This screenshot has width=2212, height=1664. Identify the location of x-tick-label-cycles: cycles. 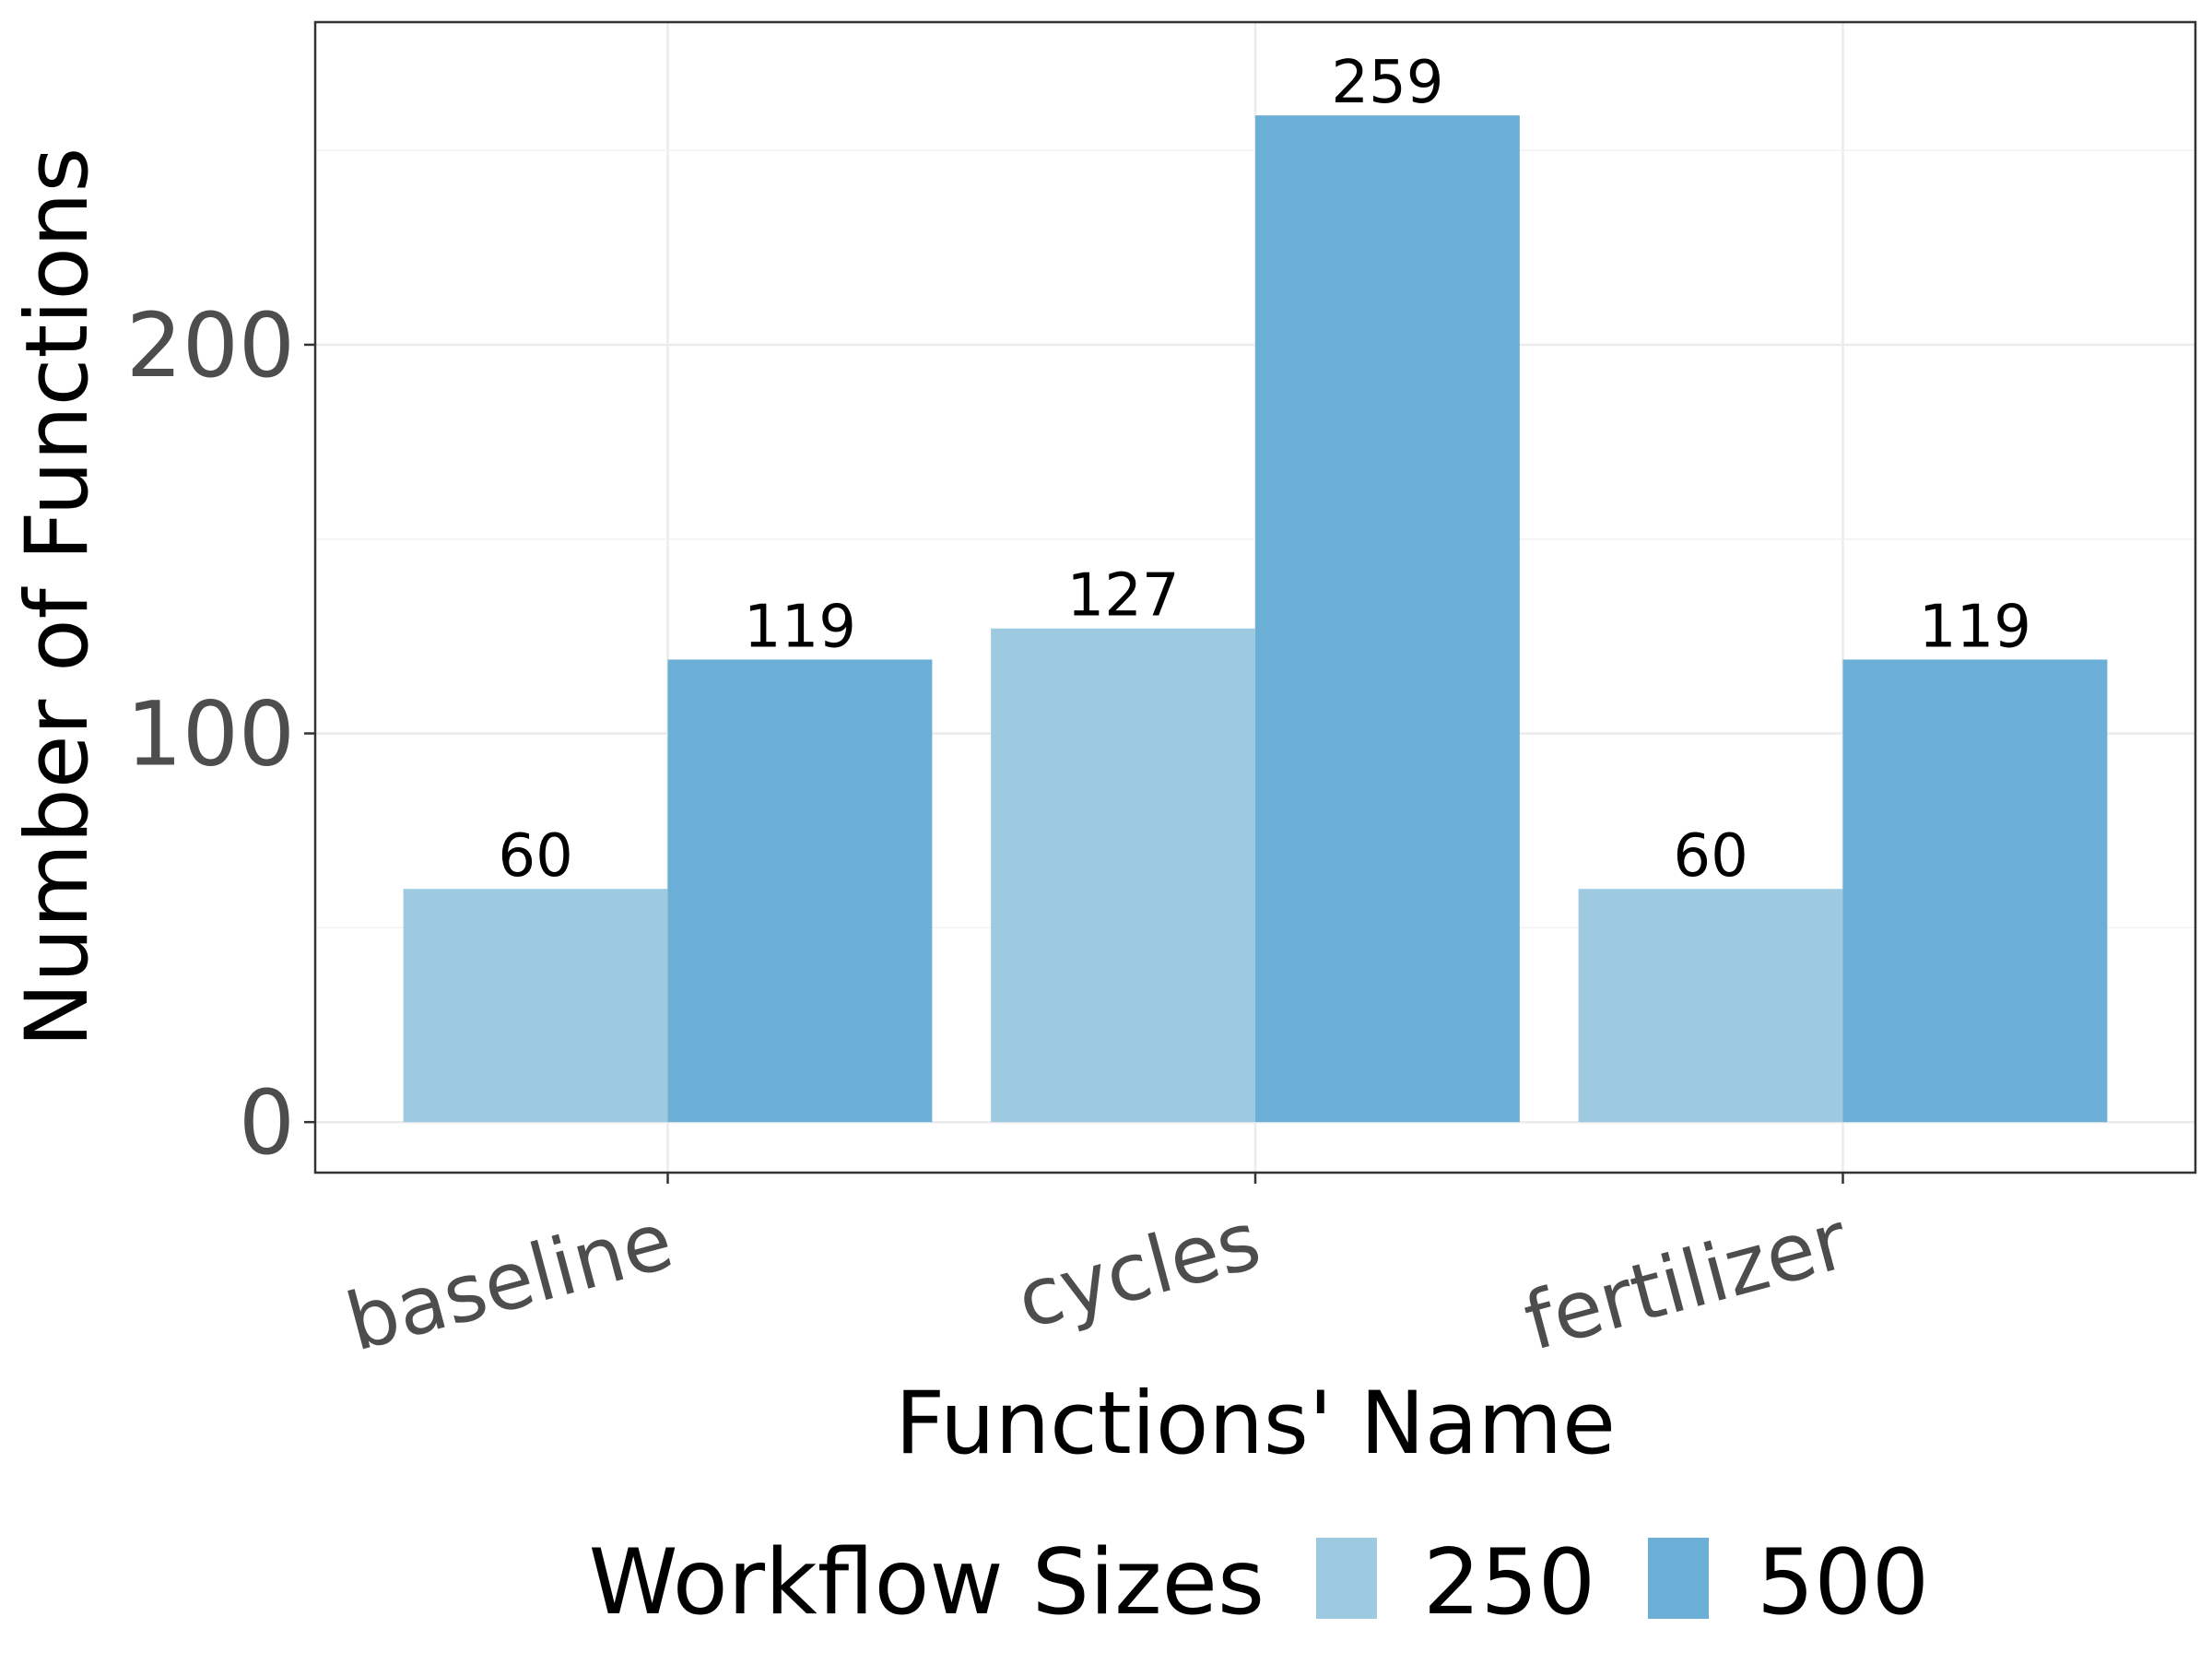
(1139, 1271).